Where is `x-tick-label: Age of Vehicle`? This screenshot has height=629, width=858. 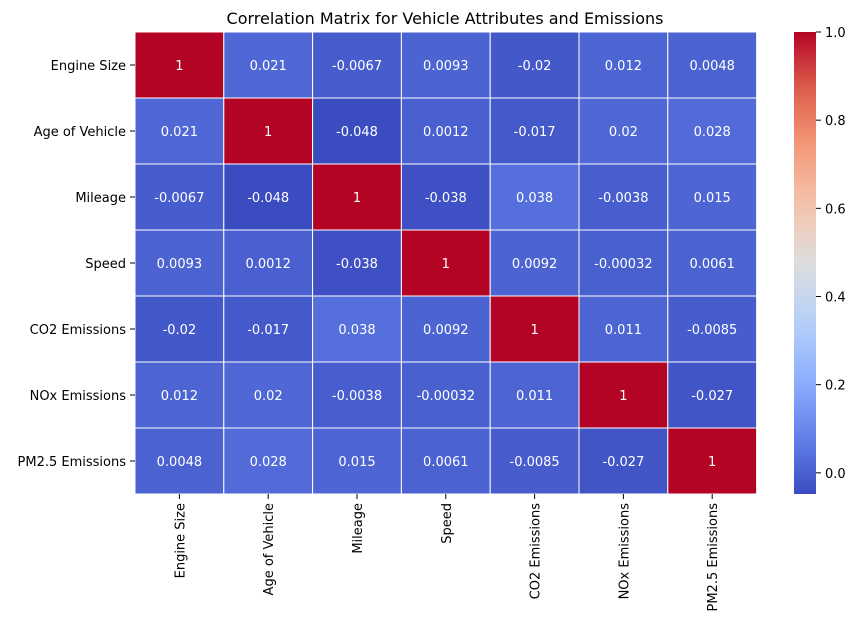
x-tick-label: Age of Vehicle is located at coordinates (269, 549).